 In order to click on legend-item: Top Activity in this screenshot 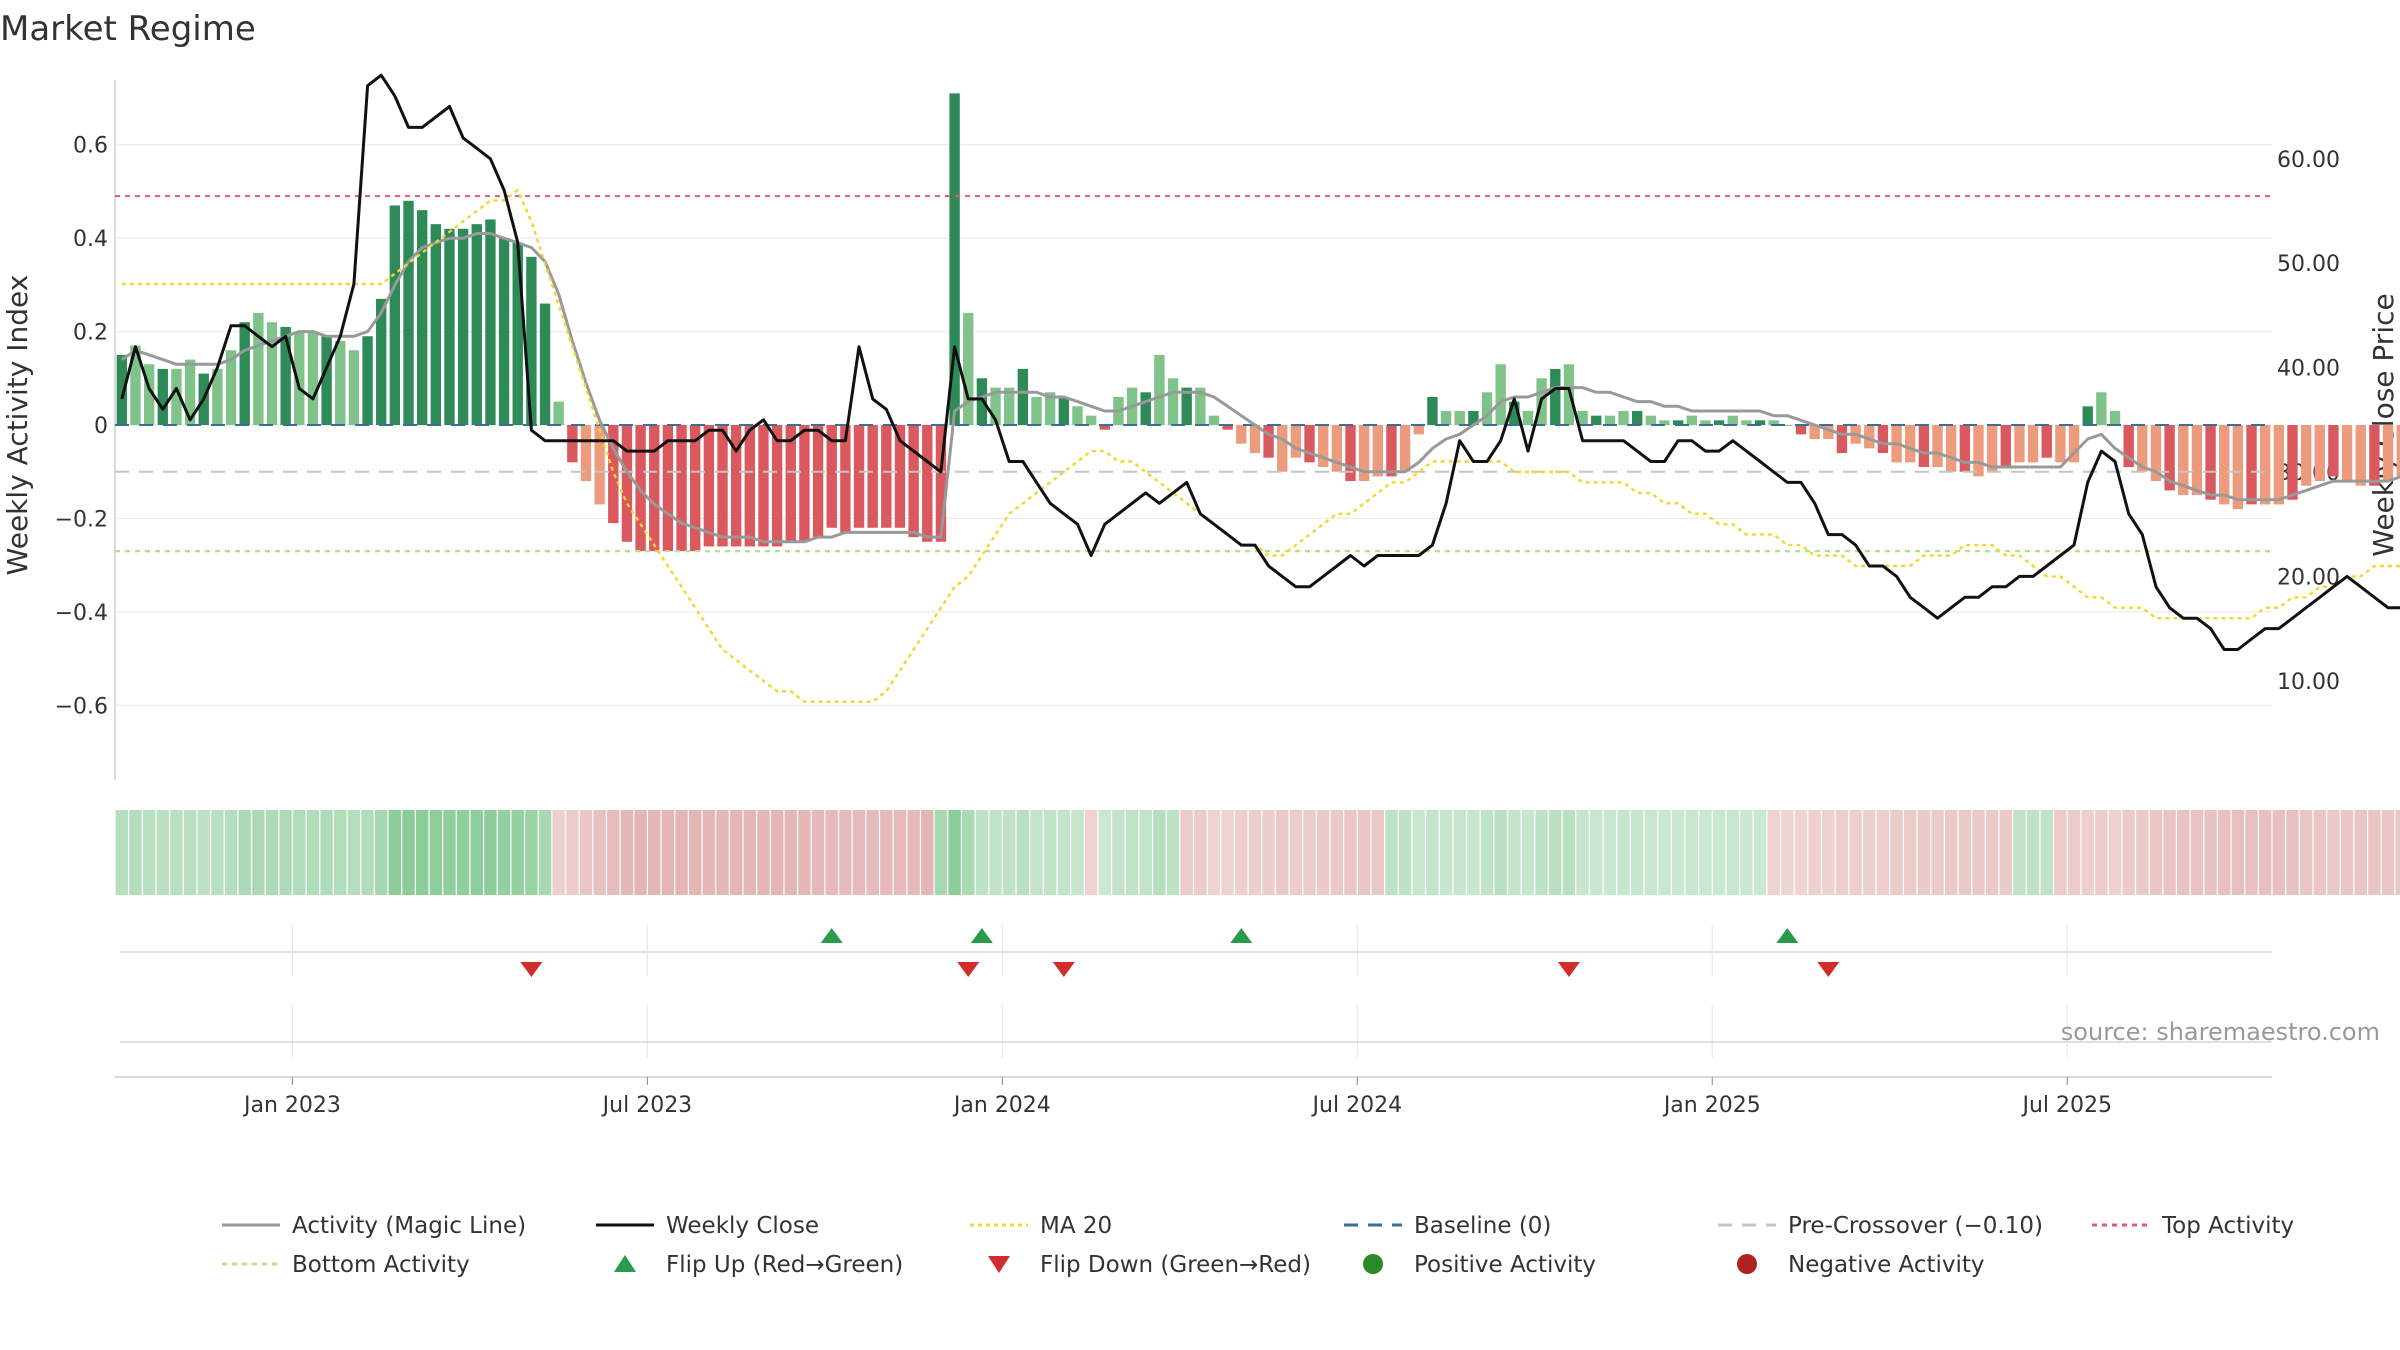, I will do `click(2193, 1226)`.